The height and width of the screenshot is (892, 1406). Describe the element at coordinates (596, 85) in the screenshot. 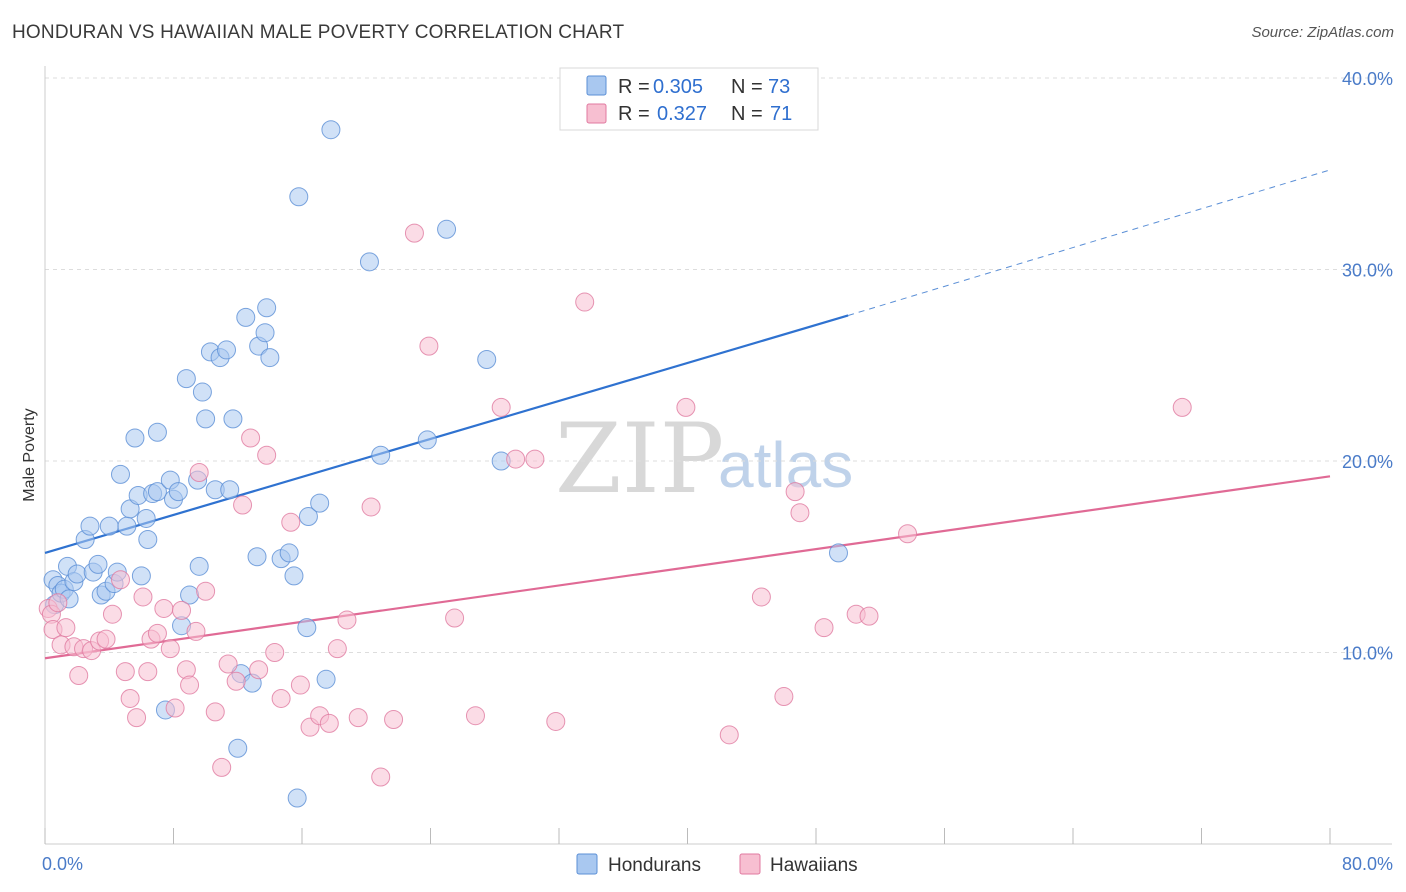

I see `legend-swatch-hondurans` at that location.